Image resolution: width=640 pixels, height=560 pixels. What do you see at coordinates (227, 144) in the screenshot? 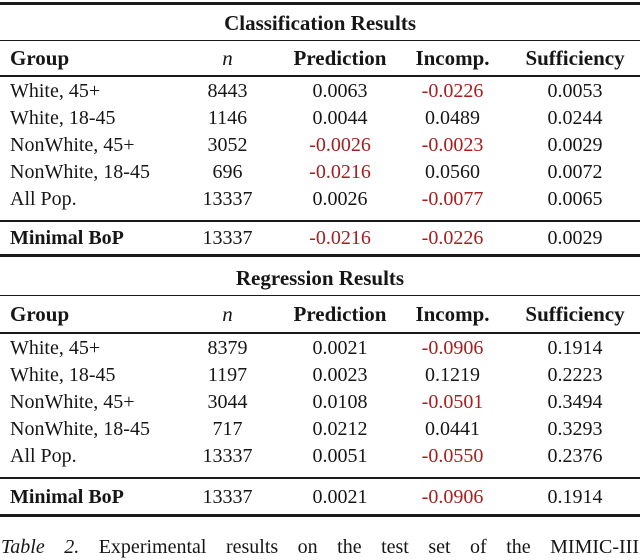
I see `value-cell: 3052` at bounding box center [227, 144].